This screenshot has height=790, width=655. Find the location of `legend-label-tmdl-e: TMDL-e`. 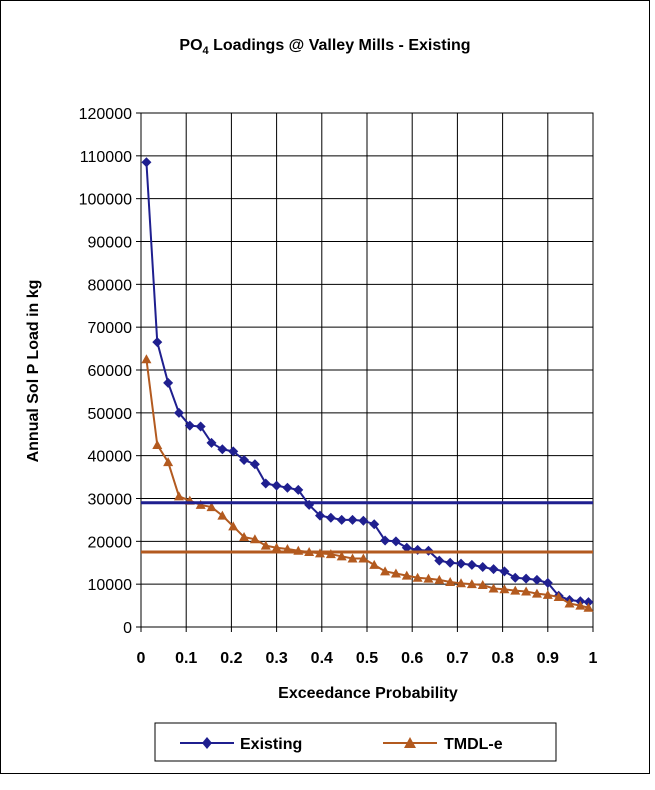

legend-label-tmdl-e: TMDL-e is located at coordinates (473, 744).